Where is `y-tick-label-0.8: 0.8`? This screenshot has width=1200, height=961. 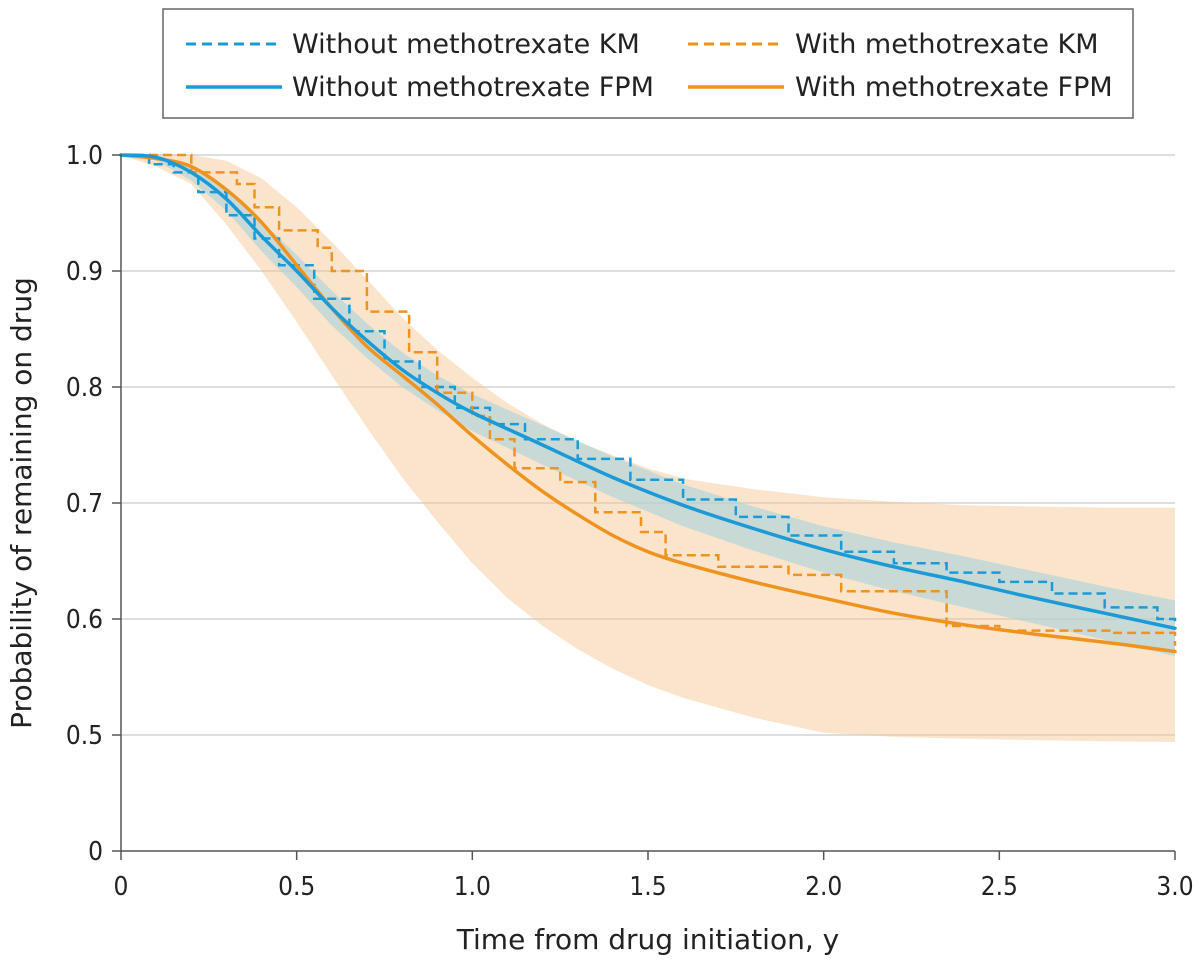 y-tick-label-0.8: 0.8 is located at coordinates (84, 388).